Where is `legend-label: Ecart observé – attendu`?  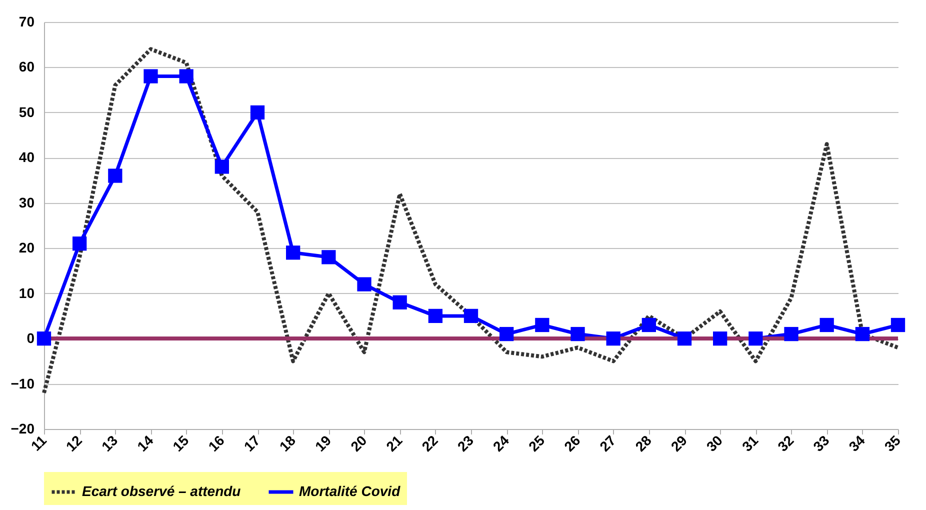
legend-label: Ecart observé – attendu is located at coordinates (162, 491).